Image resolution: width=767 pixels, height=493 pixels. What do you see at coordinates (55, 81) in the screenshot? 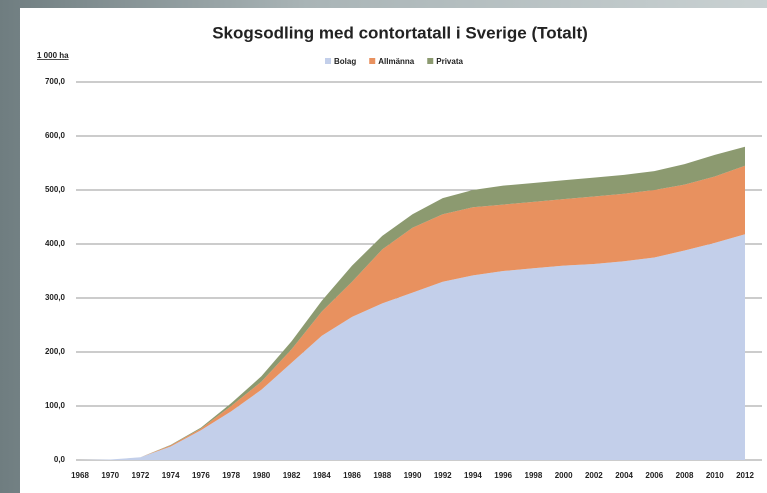
I see `y-tick-label: 700,0` at bounding box center [55, 81].